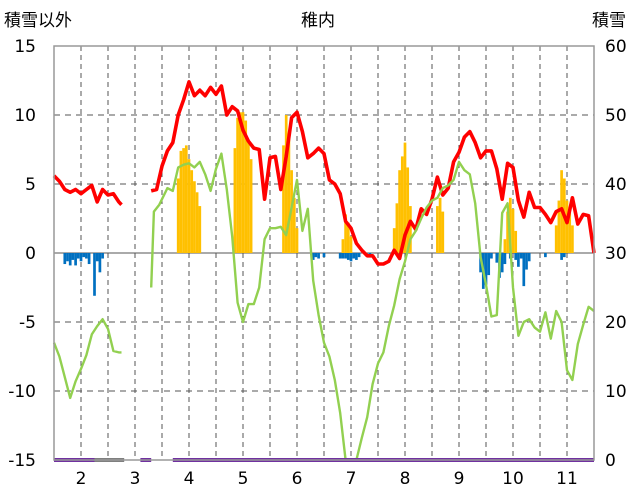 The image size is (636, 501). I want to click on left-tick-label: -15, so click(22, 461).